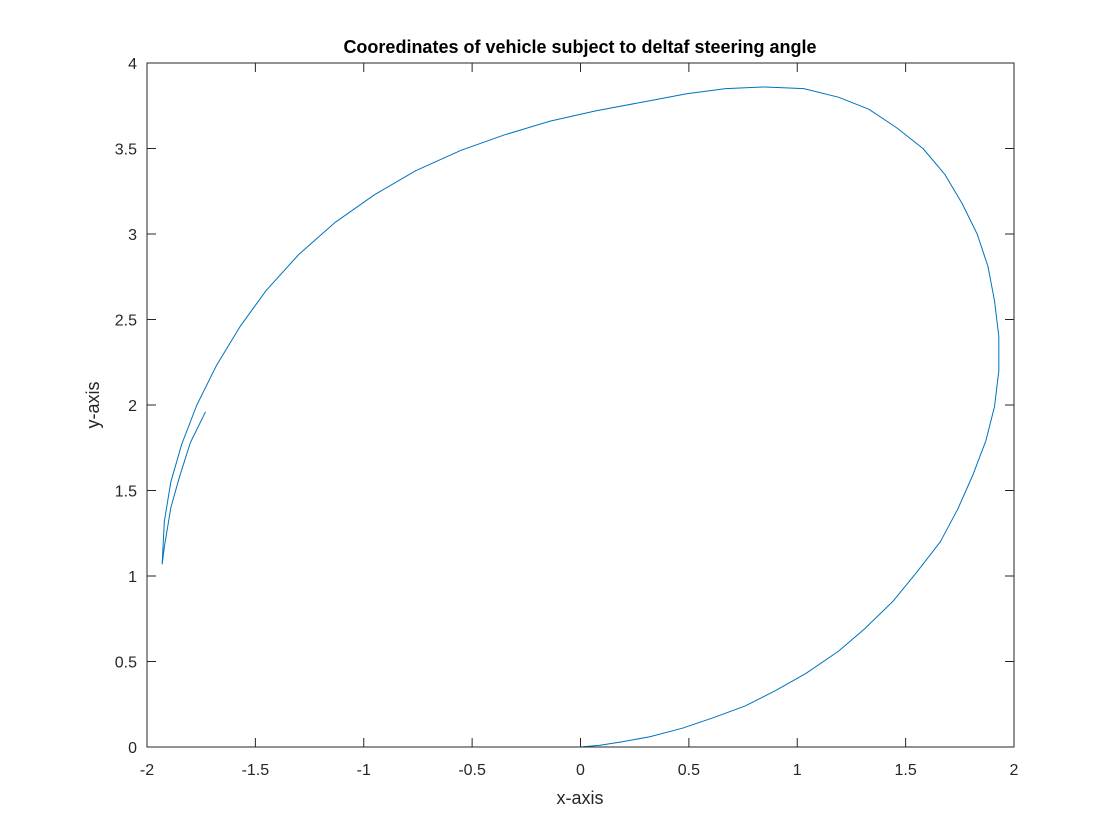 The image size is (1120, 840). Describe the element at coordinates (906, 770) in the screenshot. I see `x-tick-label: 1.5` at that location.